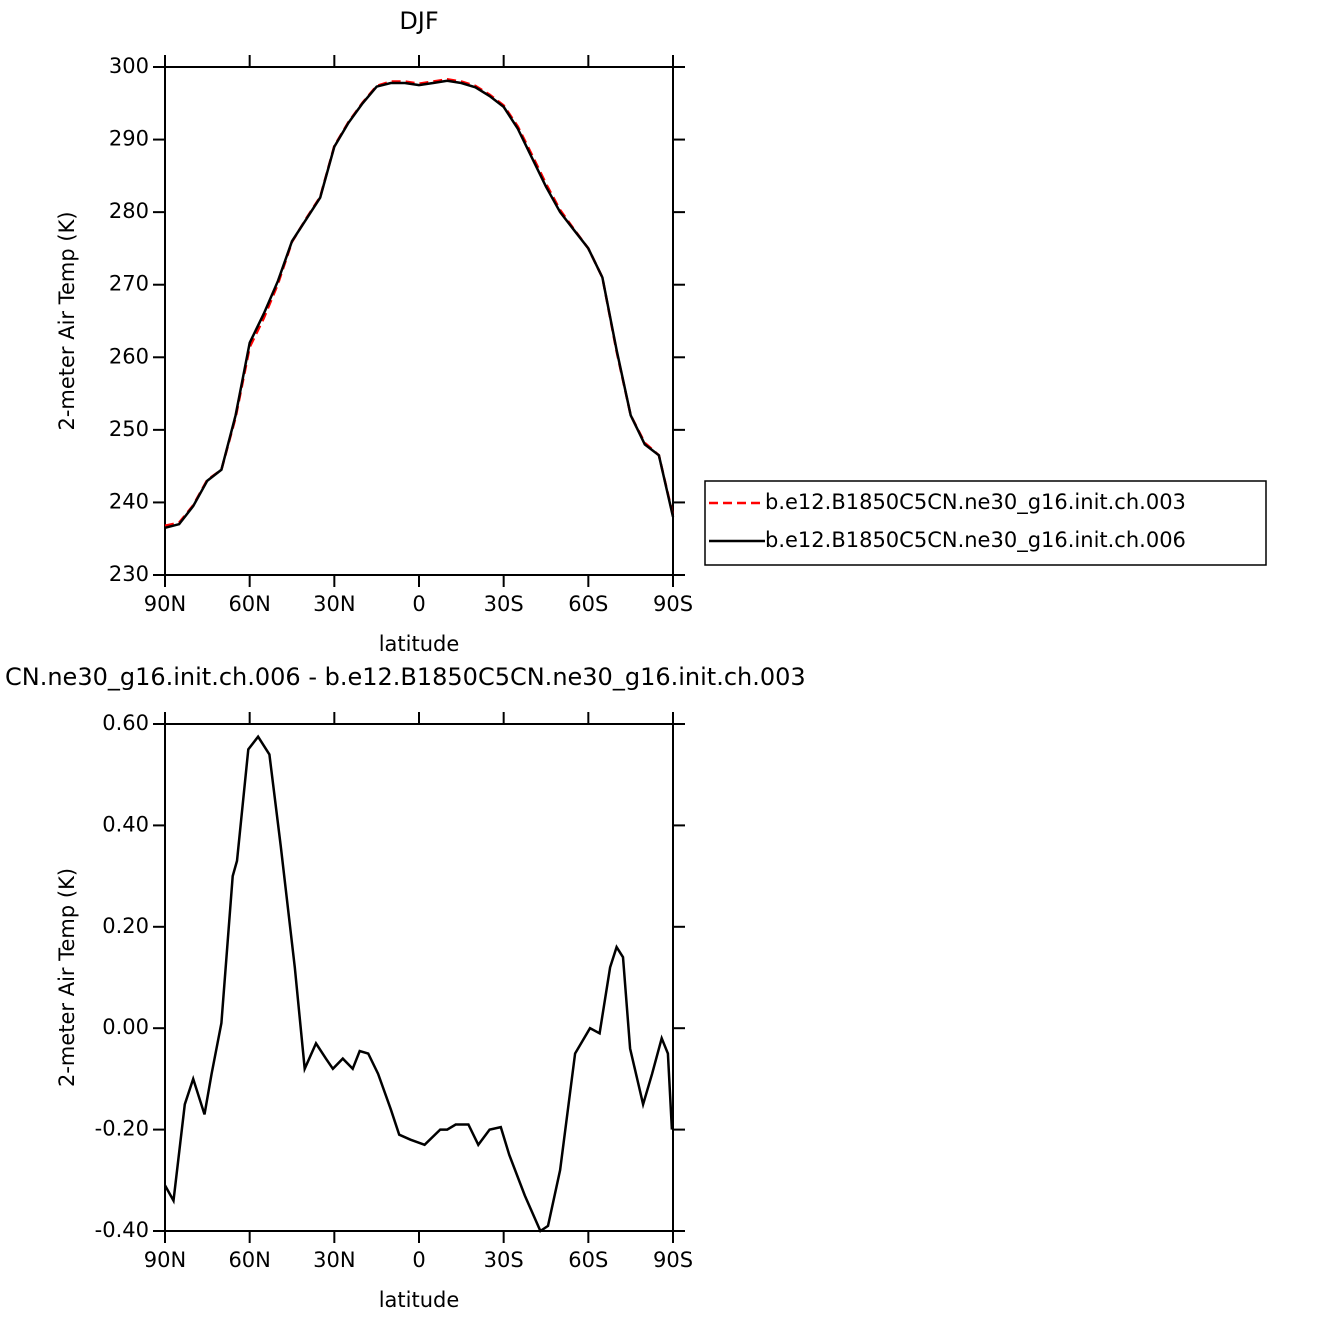  What do you see at coordinates (125, 723) in the screenshot?
I see `y-tick-label: 0.60` at bounding box center [125, 723].